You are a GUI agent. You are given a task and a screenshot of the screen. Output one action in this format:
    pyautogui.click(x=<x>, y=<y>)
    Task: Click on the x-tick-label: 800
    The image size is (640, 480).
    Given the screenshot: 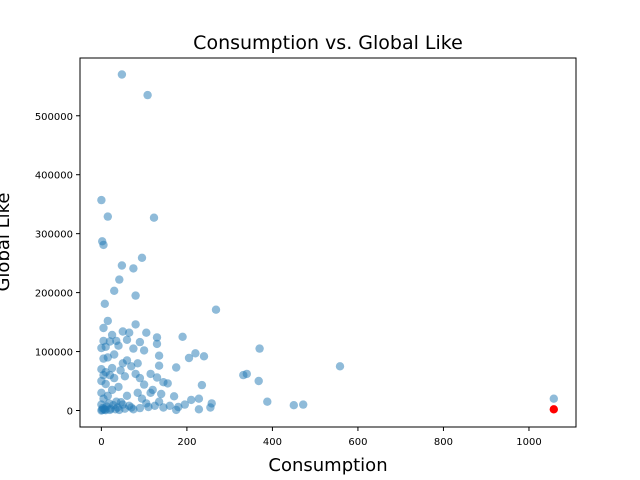 What is the action you would take?
    pyautogui.click(x=443, y=442)
    